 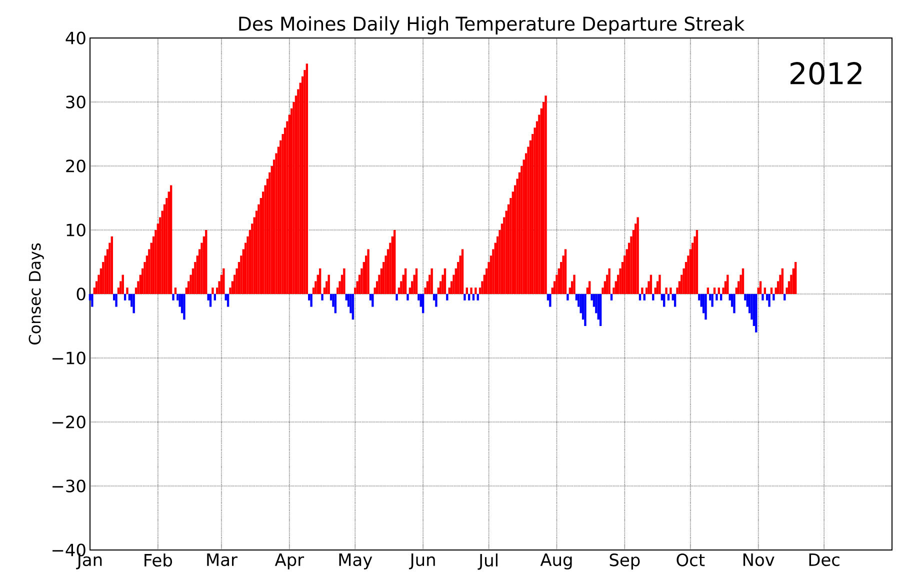 I want to click on x-tick-label: Jul, so click(x=488, y=562).